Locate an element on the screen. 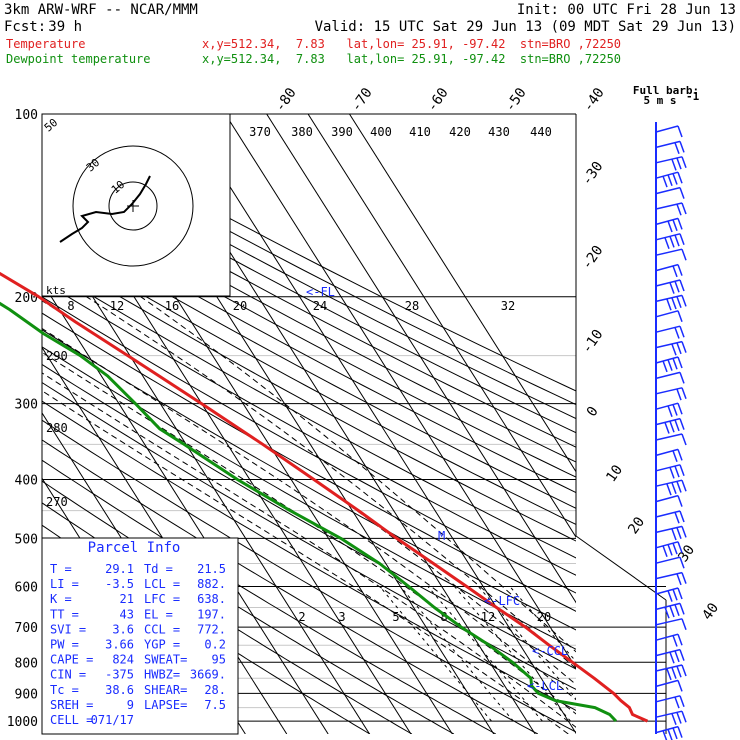 This screenshot has height=740, width=740. parcel-row-value: 43 is located at coordinates (127, 614).